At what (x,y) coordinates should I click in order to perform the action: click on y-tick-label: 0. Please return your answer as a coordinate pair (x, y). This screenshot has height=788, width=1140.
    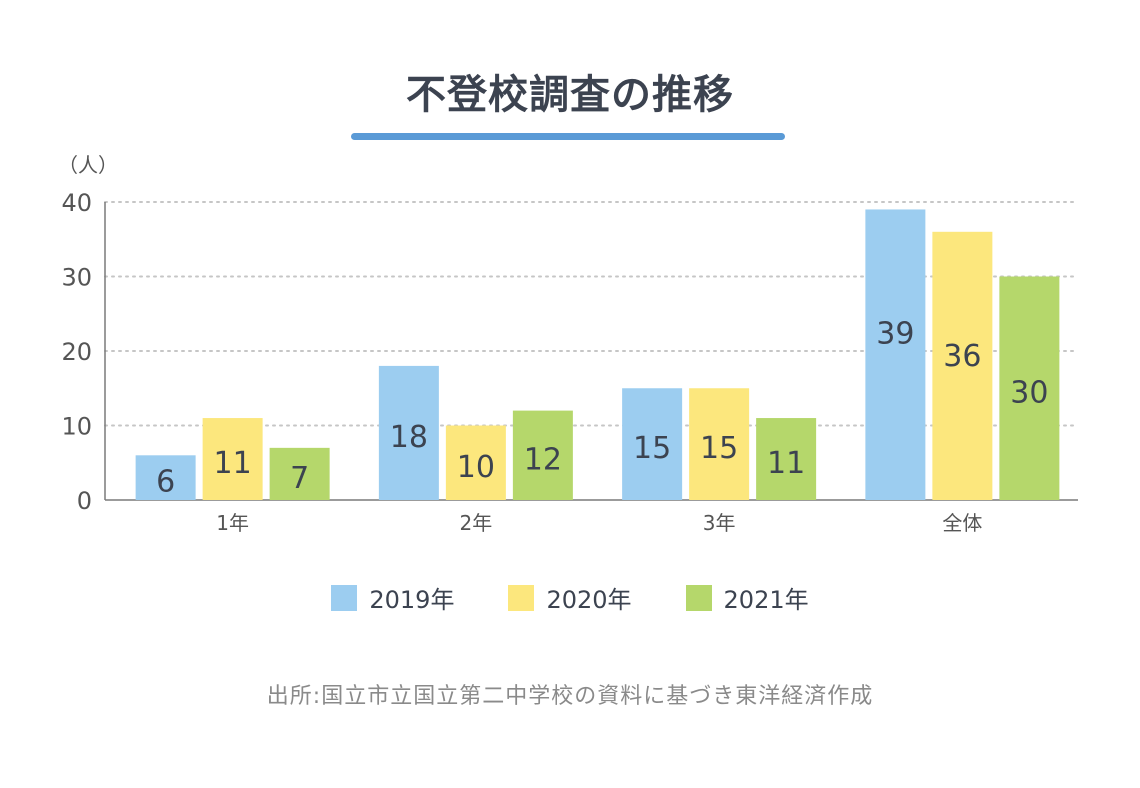
    Looking at the image, I should click on (84, 501).